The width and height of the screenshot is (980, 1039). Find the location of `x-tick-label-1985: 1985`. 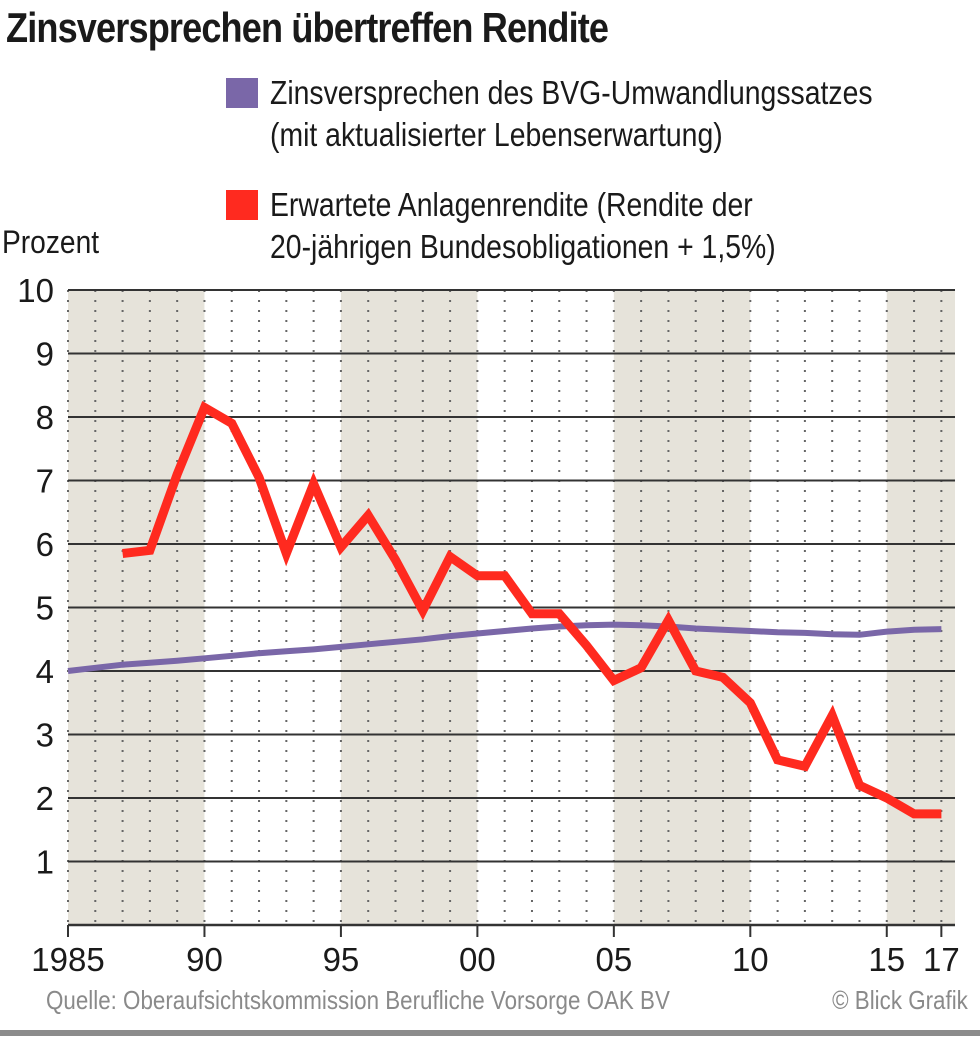

x-tick-label-1985: 1985 is located at coordinates (67, 959).